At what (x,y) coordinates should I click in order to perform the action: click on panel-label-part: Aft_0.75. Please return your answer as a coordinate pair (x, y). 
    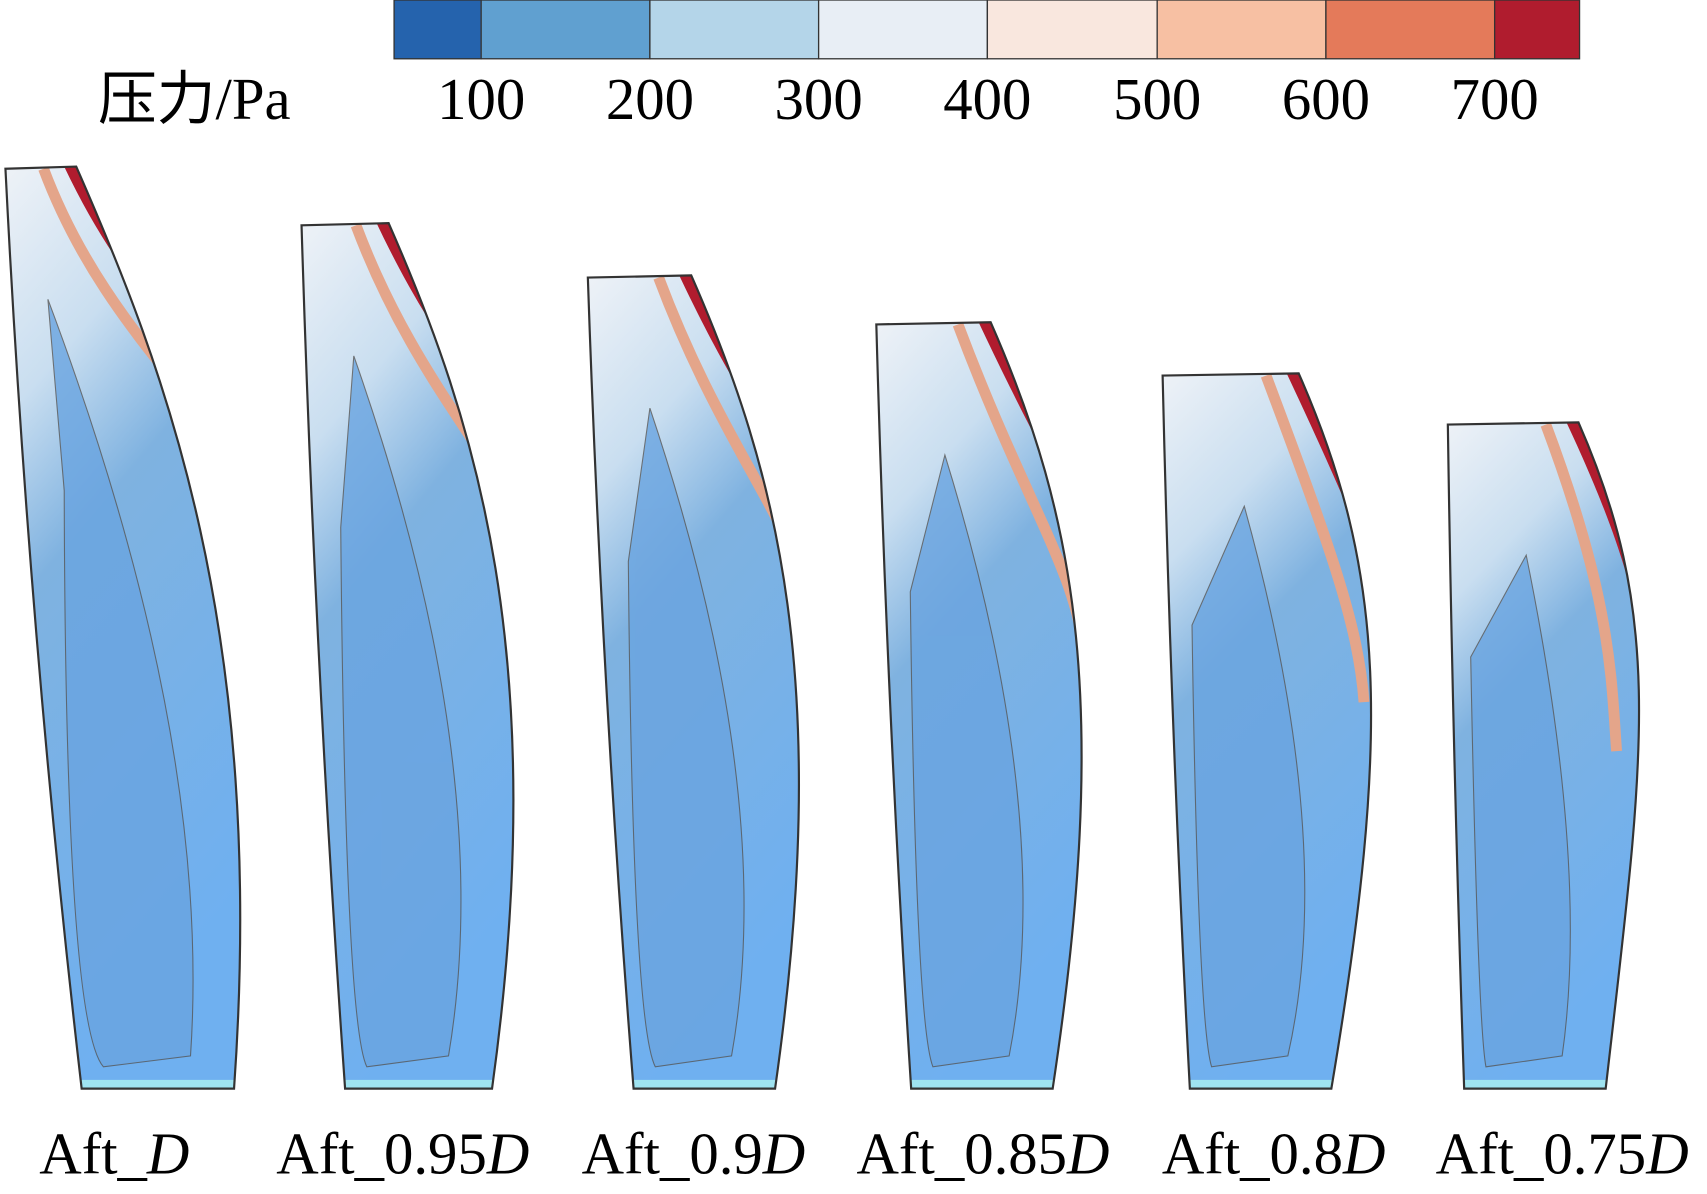
    Looking at the image, I should click on (1541, 1154).